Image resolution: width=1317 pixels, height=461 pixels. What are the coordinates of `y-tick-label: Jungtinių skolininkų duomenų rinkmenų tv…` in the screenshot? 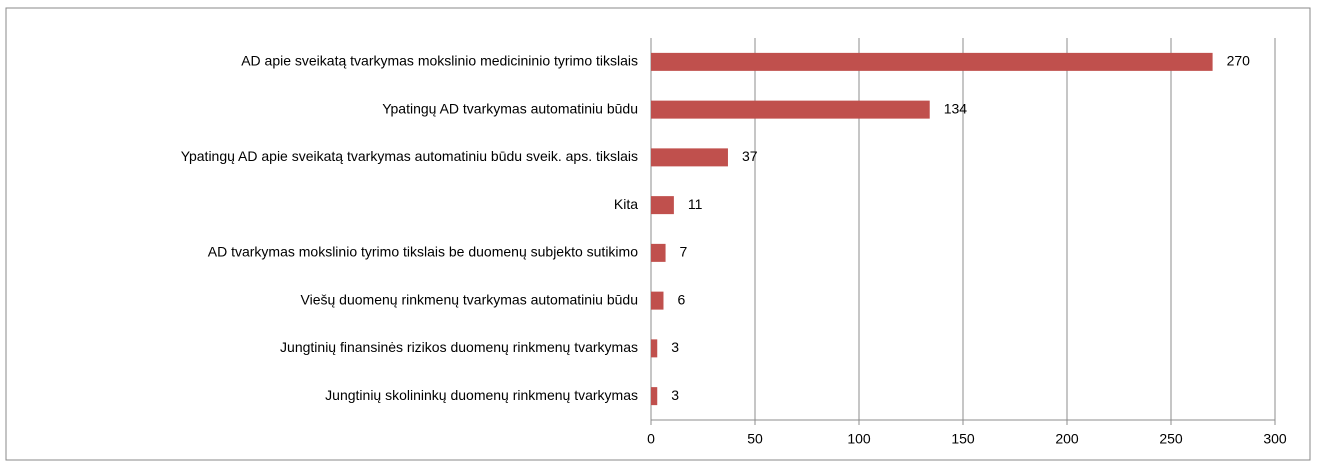 It's located at (481, 395).